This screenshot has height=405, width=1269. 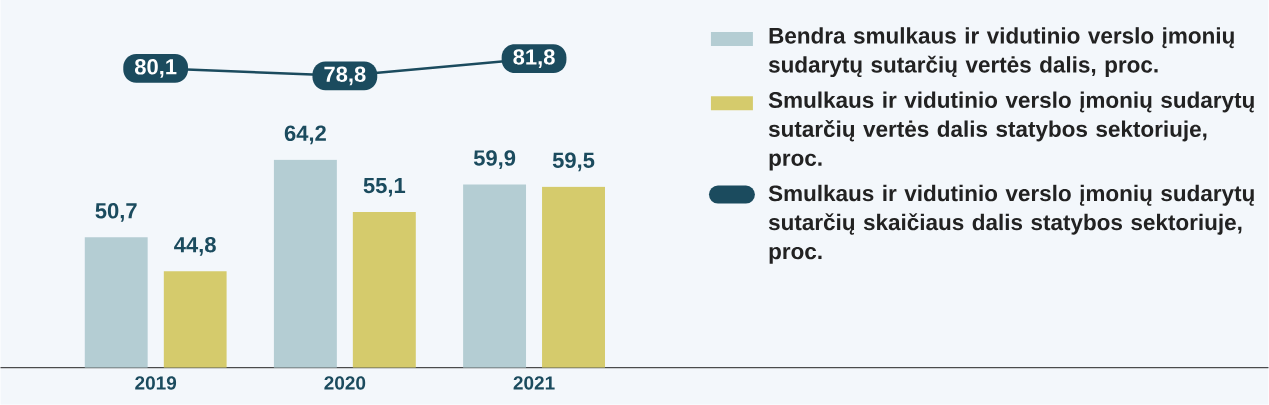 What do you see at coordinates (534, 59) in the screenshot?
I see `data-label: 81,8` at bounding box center [534, 59].